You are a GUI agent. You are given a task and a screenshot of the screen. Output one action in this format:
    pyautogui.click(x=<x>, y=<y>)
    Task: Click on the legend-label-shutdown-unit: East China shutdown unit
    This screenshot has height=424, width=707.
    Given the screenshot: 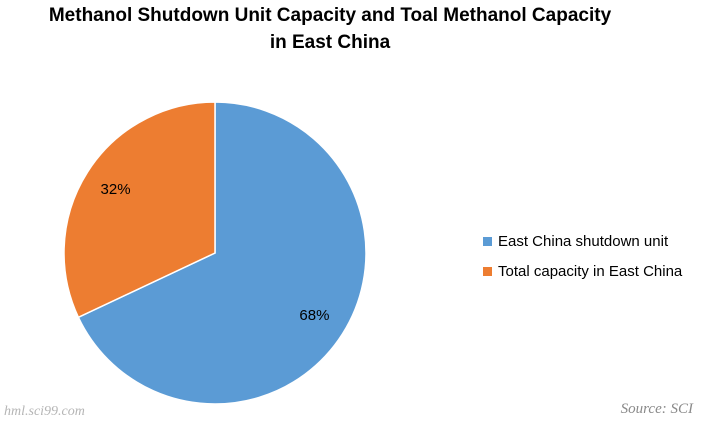 What is the action you would take?
    pyautogui.click(x=583, y=241)
    